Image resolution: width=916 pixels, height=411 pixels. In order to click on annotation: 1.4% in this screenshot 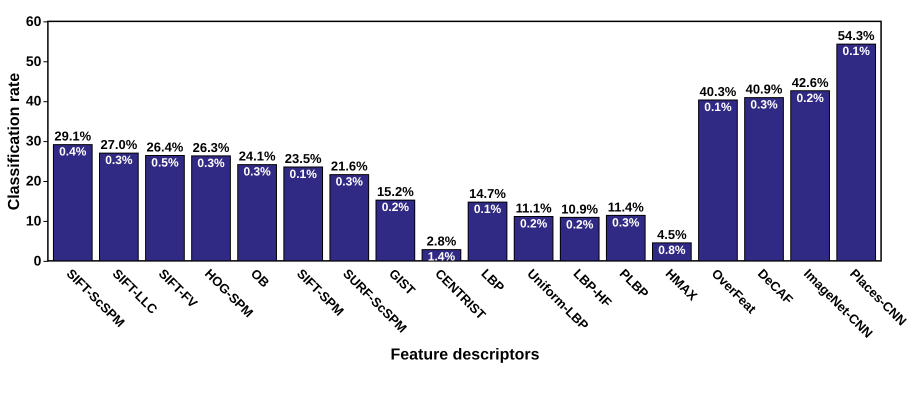, I will do `click(442, 257)`.